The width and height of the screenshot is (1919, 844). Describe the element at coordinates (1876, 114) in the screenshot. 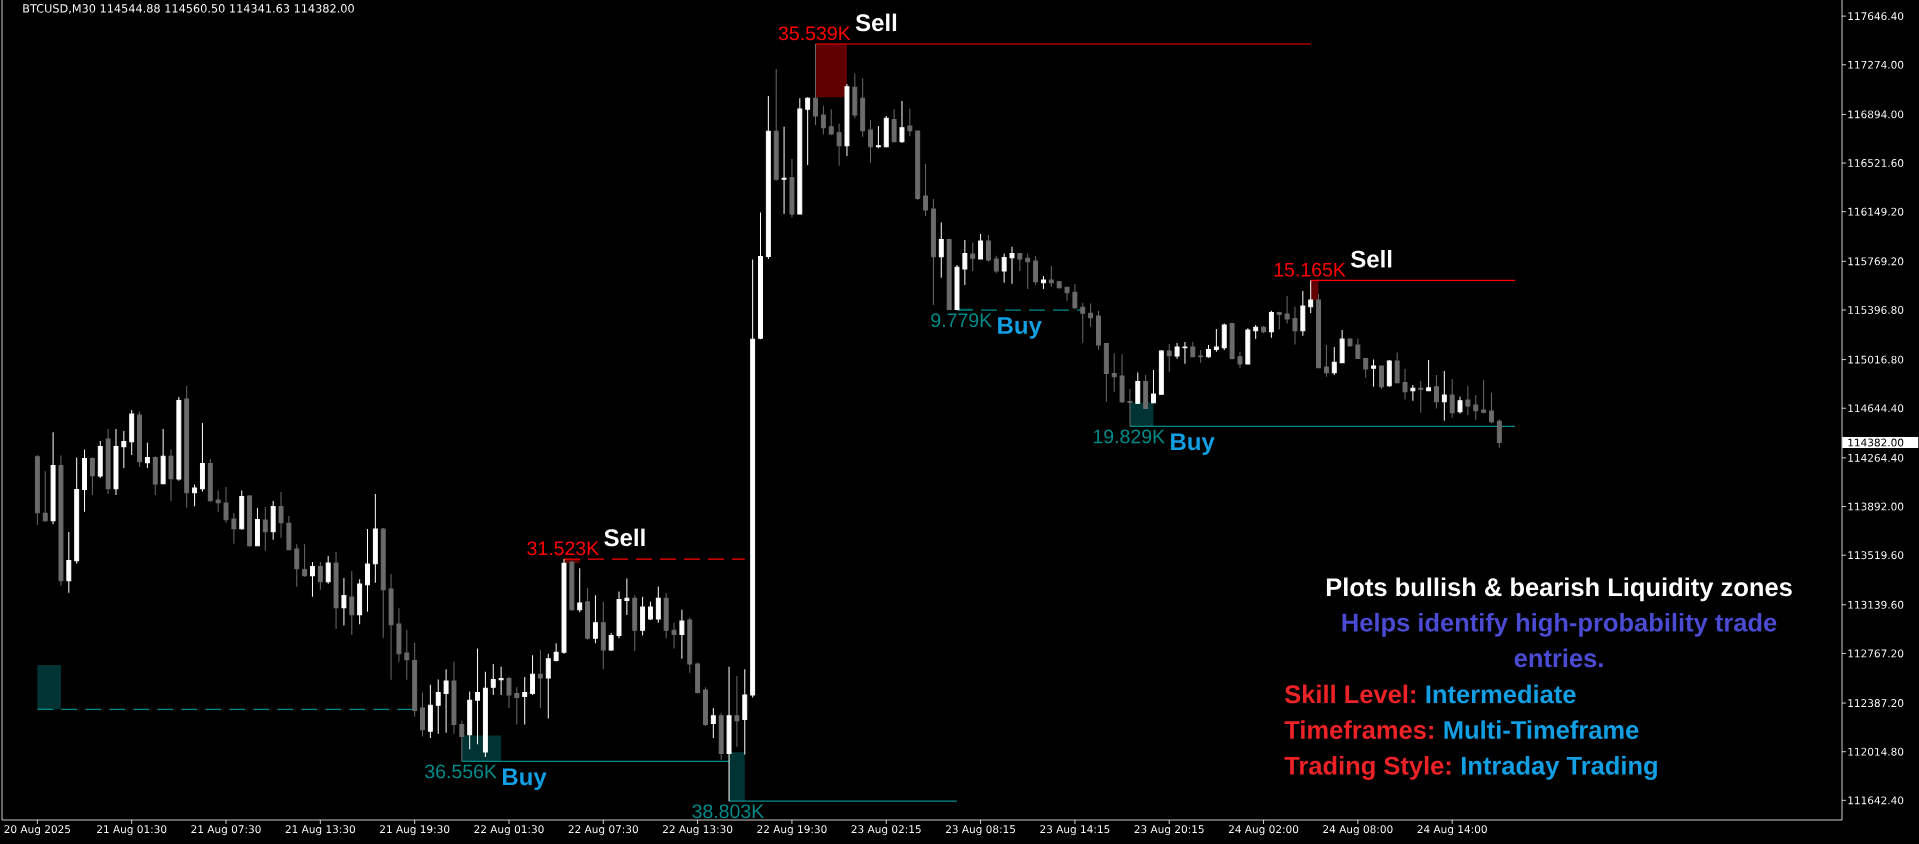

I see `y-tick-label: 116894.00` at that location.